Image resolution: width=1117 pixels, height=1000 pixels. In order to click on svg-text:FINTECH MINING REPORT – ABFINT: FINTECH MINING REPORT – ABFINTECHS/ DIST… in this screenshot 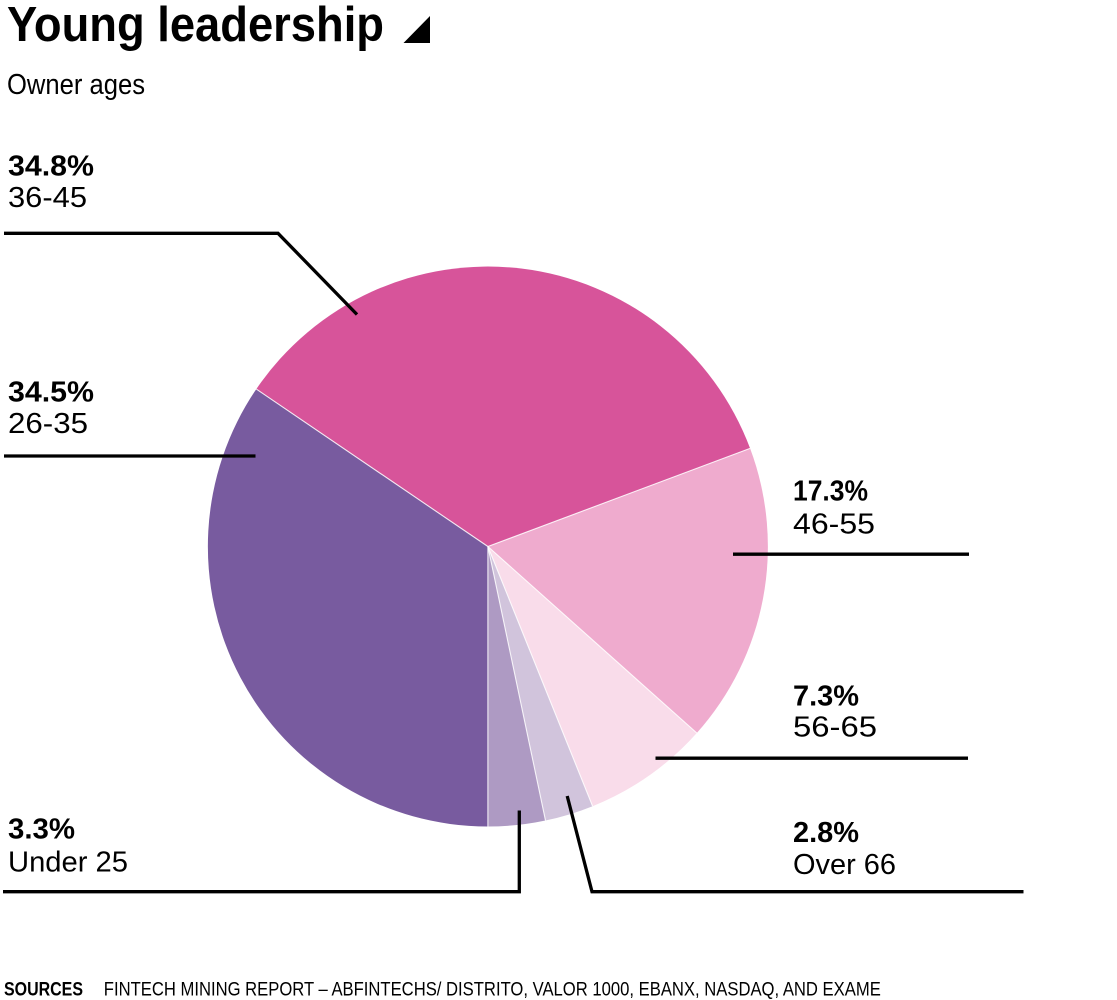, I will do `click(492, 990)`.